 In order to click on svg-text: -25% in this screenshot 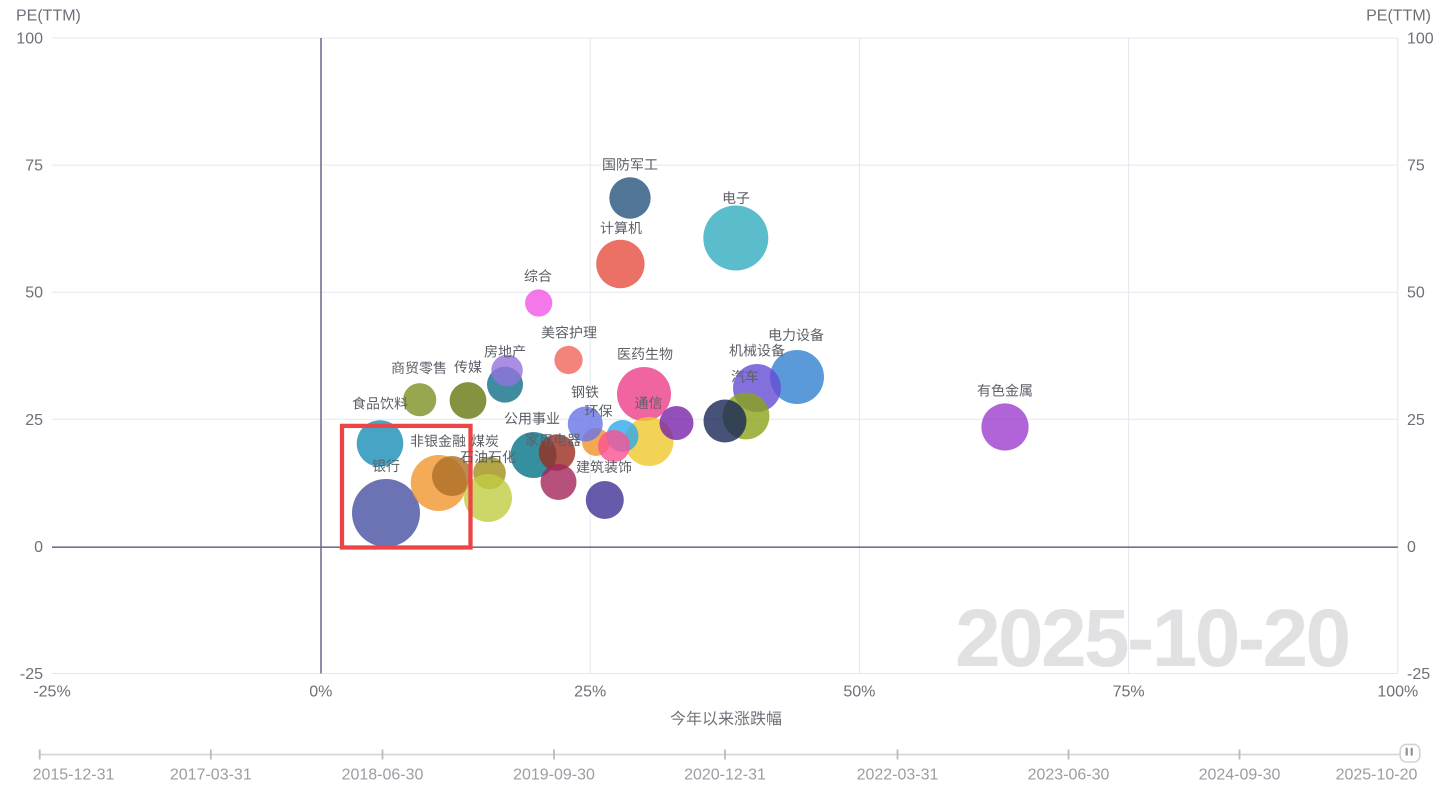, I will do `click(51, 692)`.